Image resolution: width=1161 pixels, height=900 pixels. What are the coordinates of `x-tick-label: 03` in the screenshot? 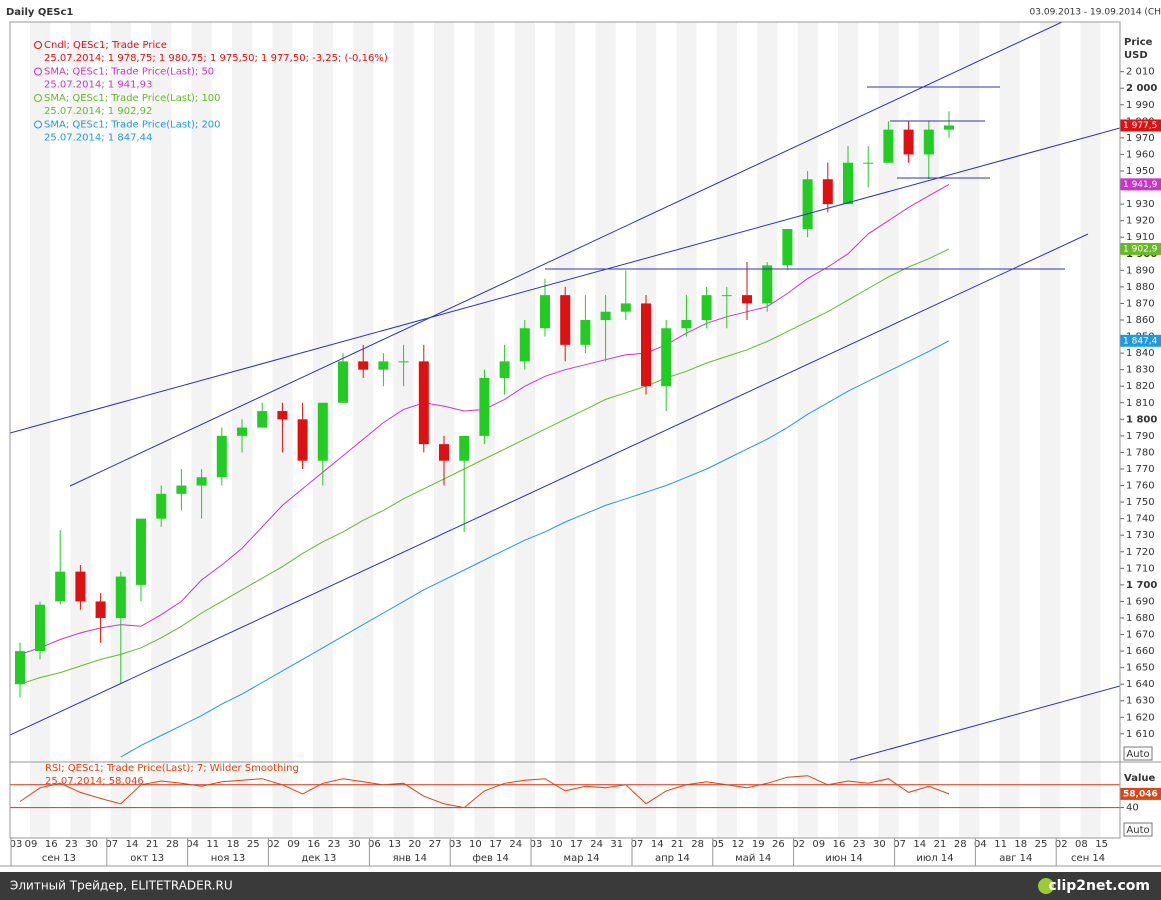 It's located at (536, 844).